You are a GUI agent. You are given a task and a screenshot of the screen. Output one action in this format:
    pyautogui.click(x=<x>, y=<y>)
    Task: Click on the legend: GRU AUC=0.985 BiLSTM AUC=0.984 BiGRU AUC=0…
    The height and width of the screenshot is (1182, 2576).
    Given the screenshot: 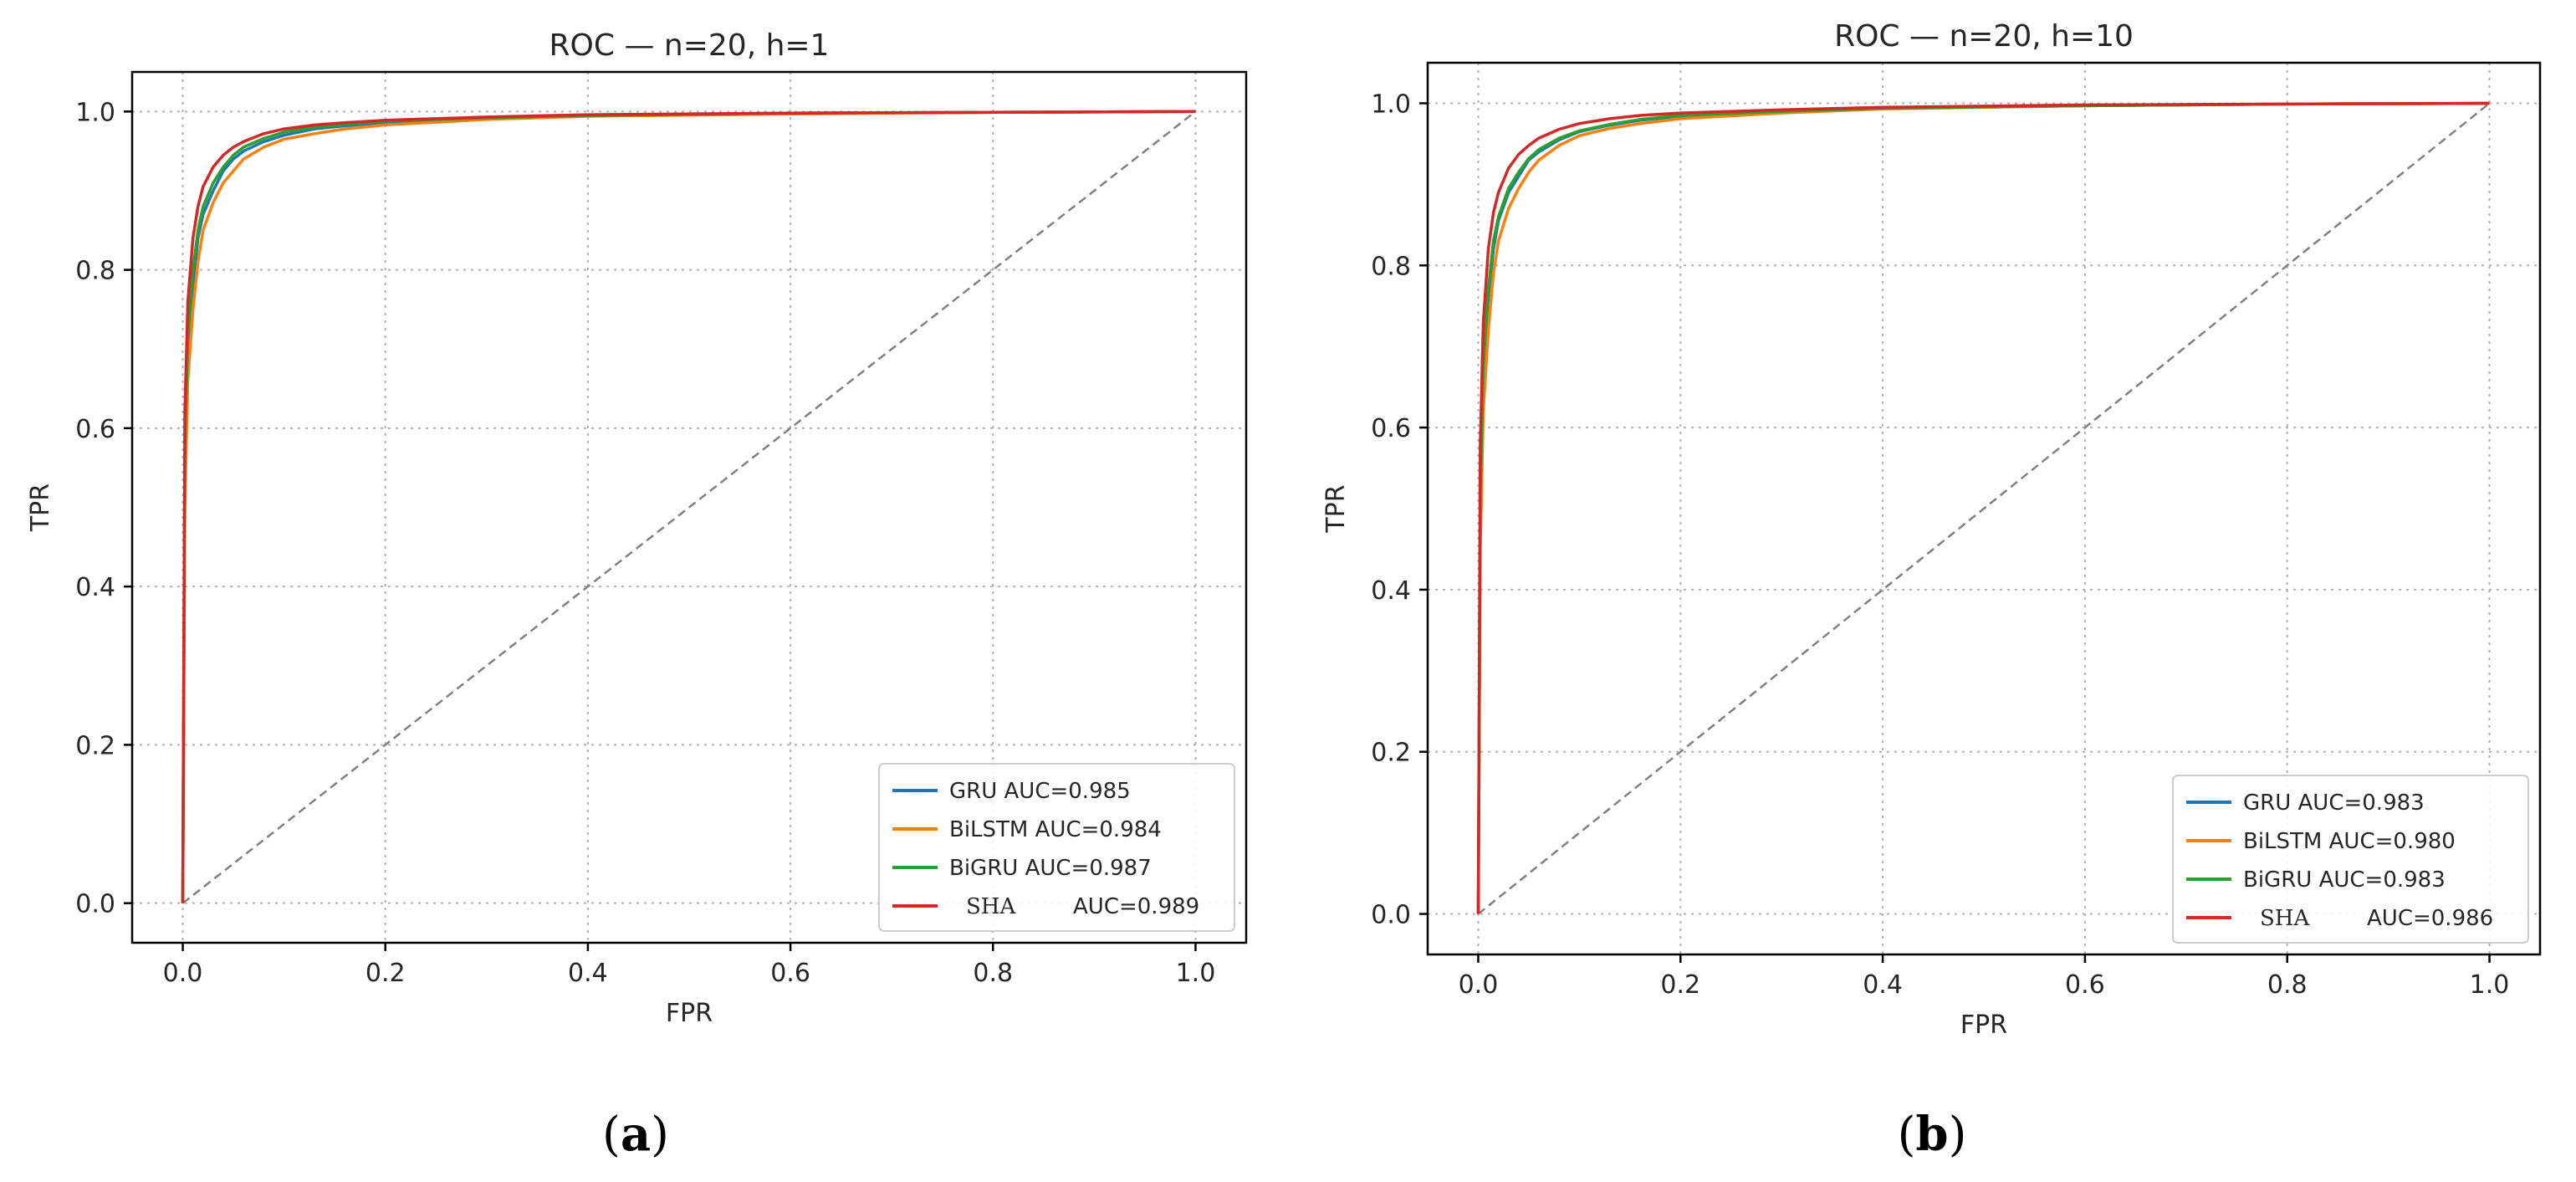 What is the action you would take?
    pyautogui.click(x=1056, y=848)
    